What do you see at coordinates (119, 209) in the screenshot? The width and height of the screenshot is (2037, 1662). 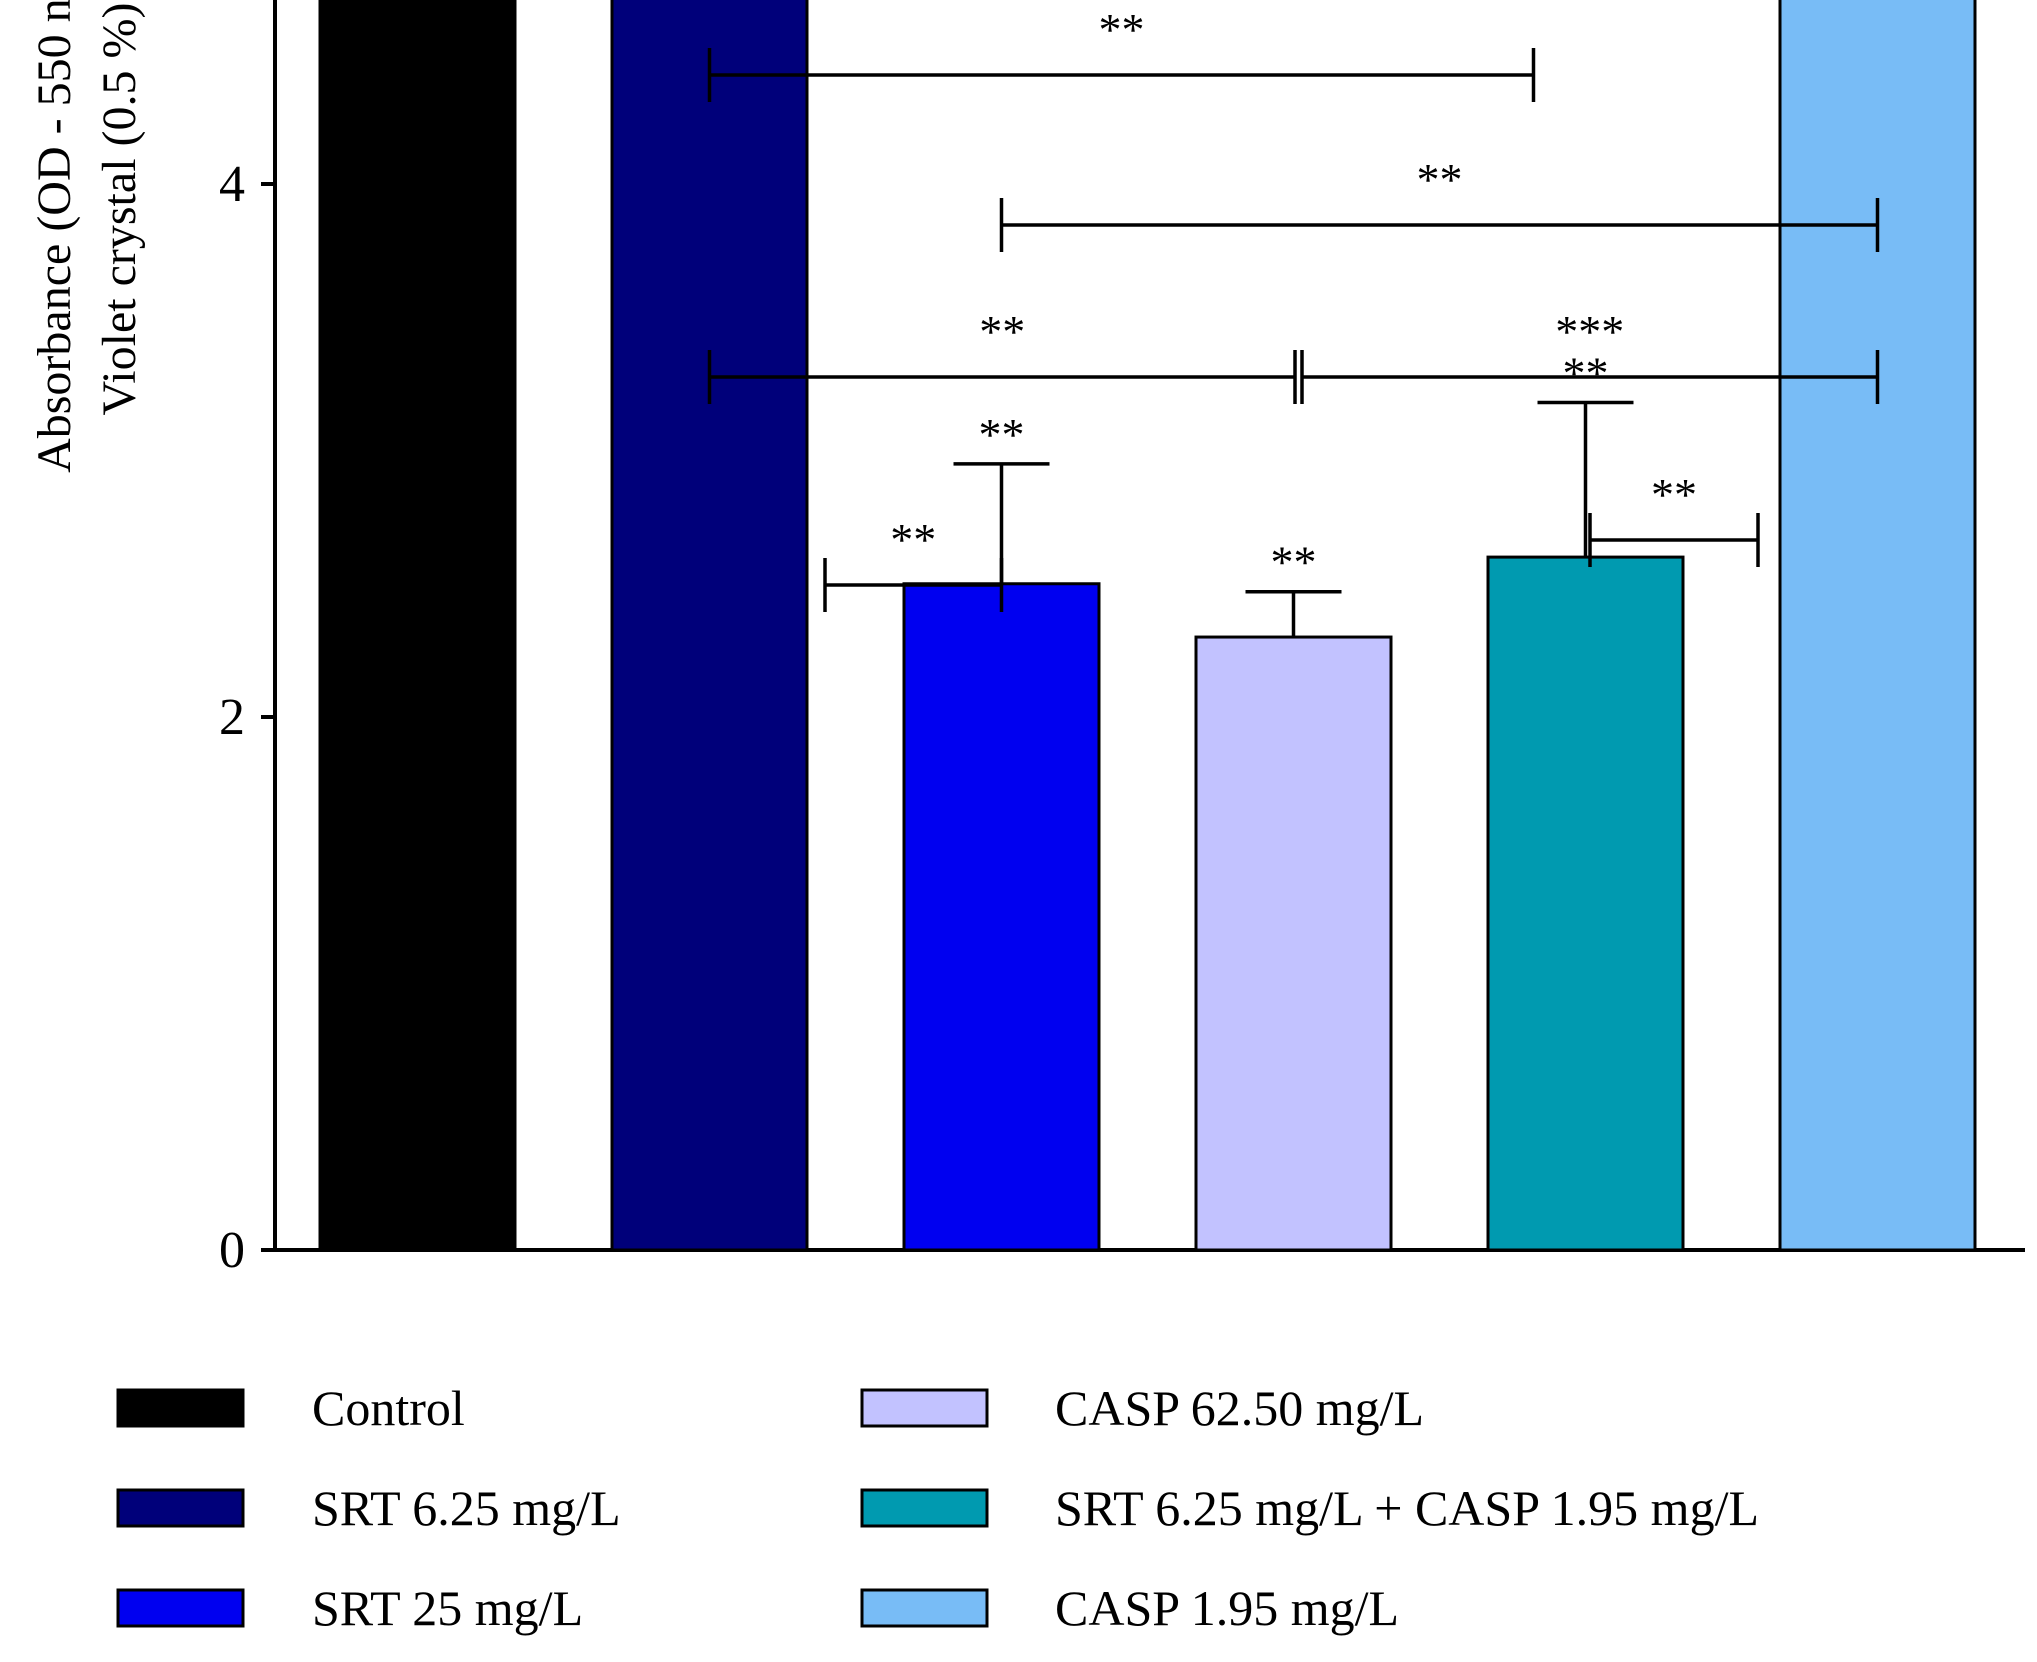 I see `y-axis-title-line-2: Violet crystal (0.5 %)` at bounding box center [119, 209].